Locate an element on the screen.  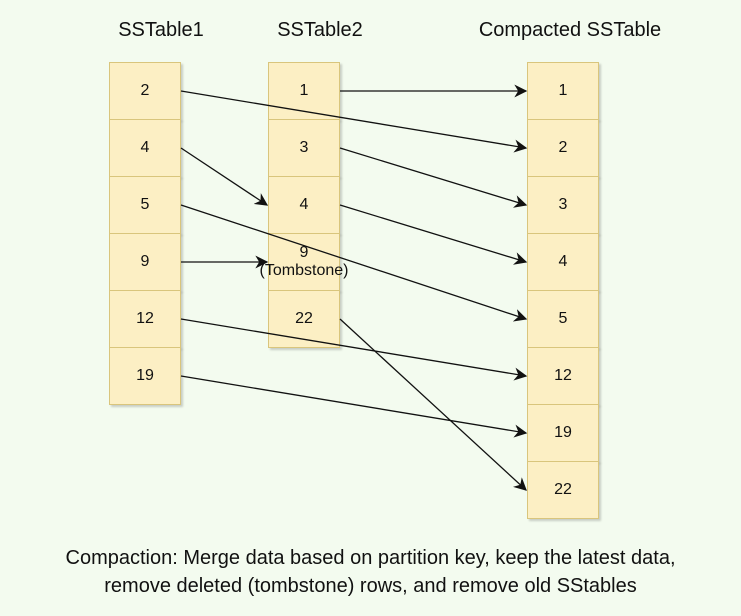
sstable1-table: 2 4 5 9 12 19 is located at coordinates (145, 233).